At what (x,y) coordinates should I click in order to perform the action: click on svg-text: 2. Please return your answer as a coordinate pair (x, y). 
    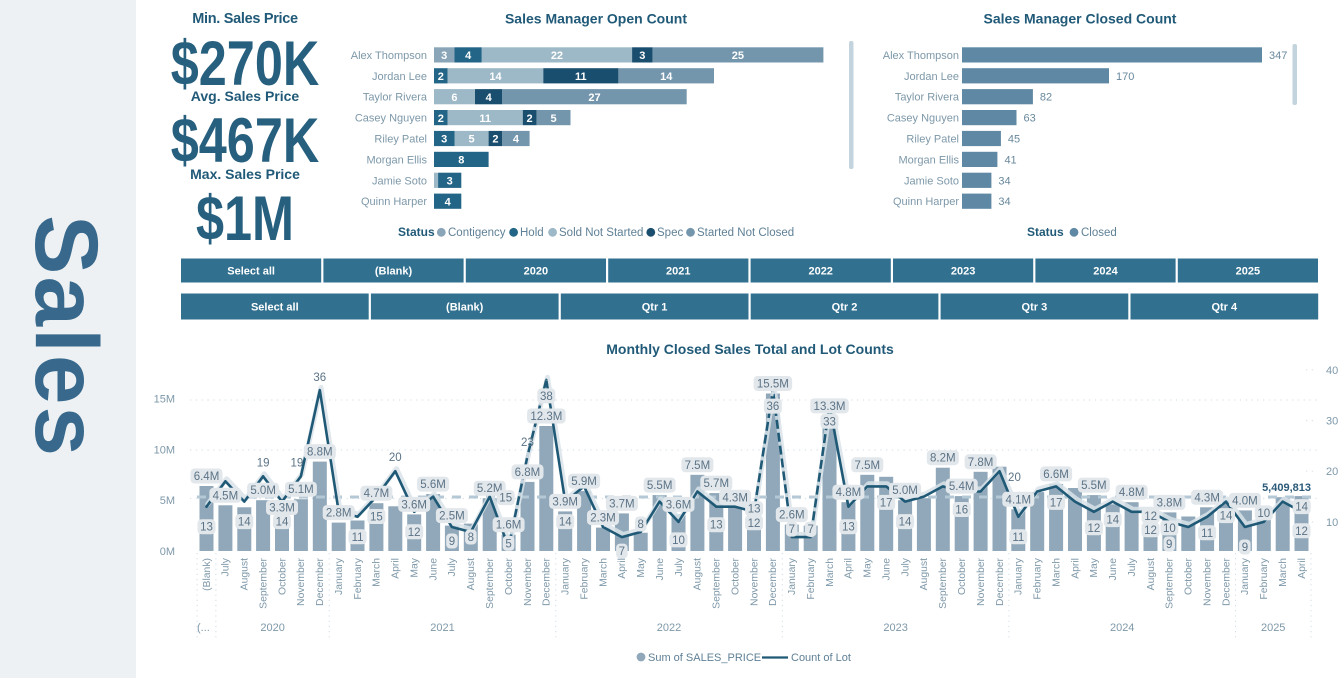
    Looking at the image, I should click on (495, 140).